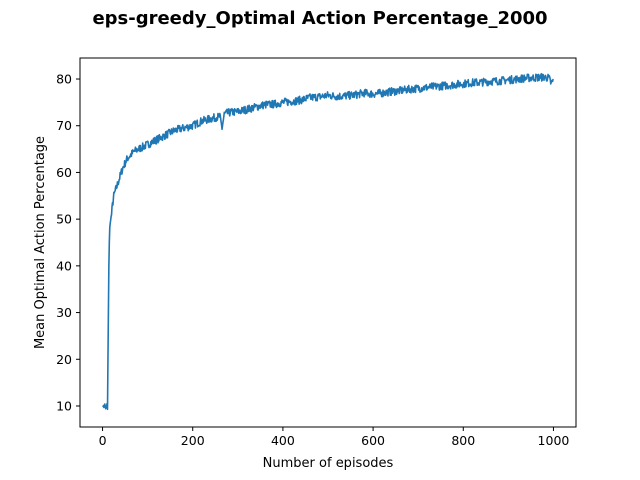 The image size is (640, 480). What do you see at coordinates (328, 463) in the screenshot?
I see `x-axis-label: Number of episodes` at bounding box center [328, 463].